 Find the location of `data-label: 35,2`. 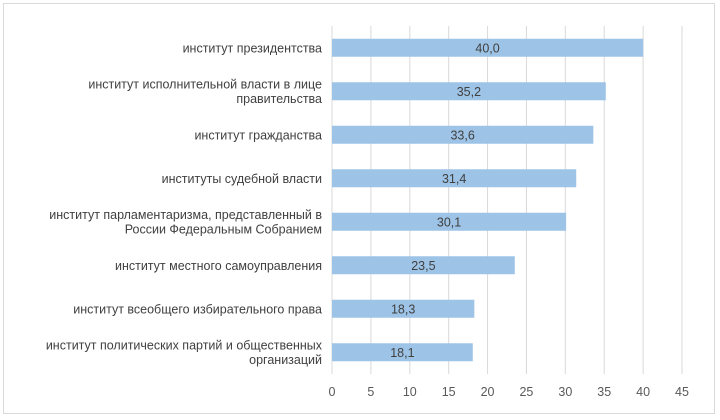

data-label: 35,2 is located at coordinates (469, 92).